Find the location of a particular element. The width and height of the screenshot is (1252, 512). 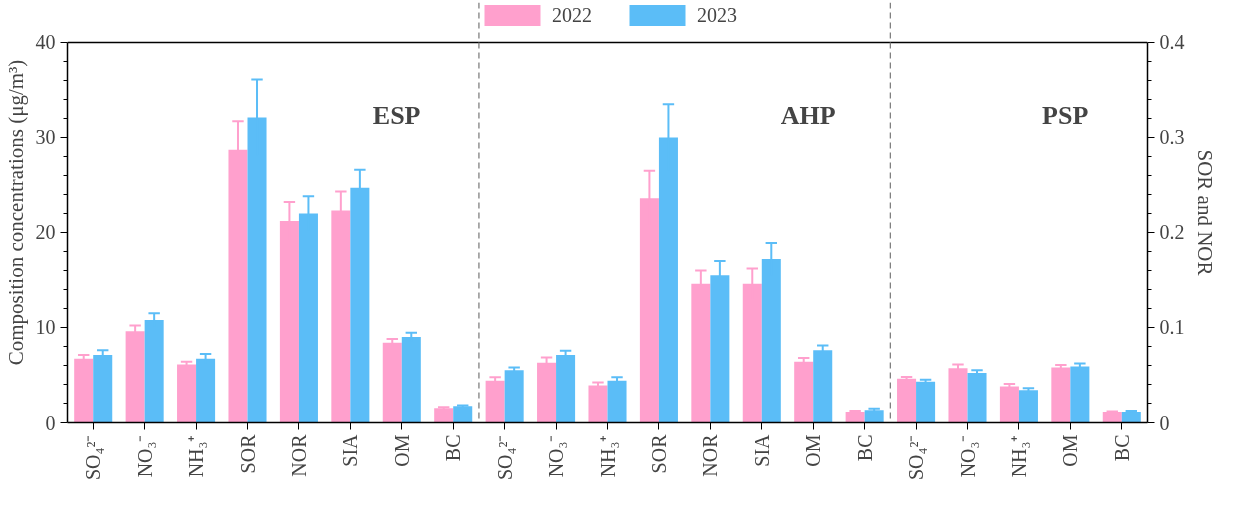

annotation: ESP is located at coordinates (396, 115).